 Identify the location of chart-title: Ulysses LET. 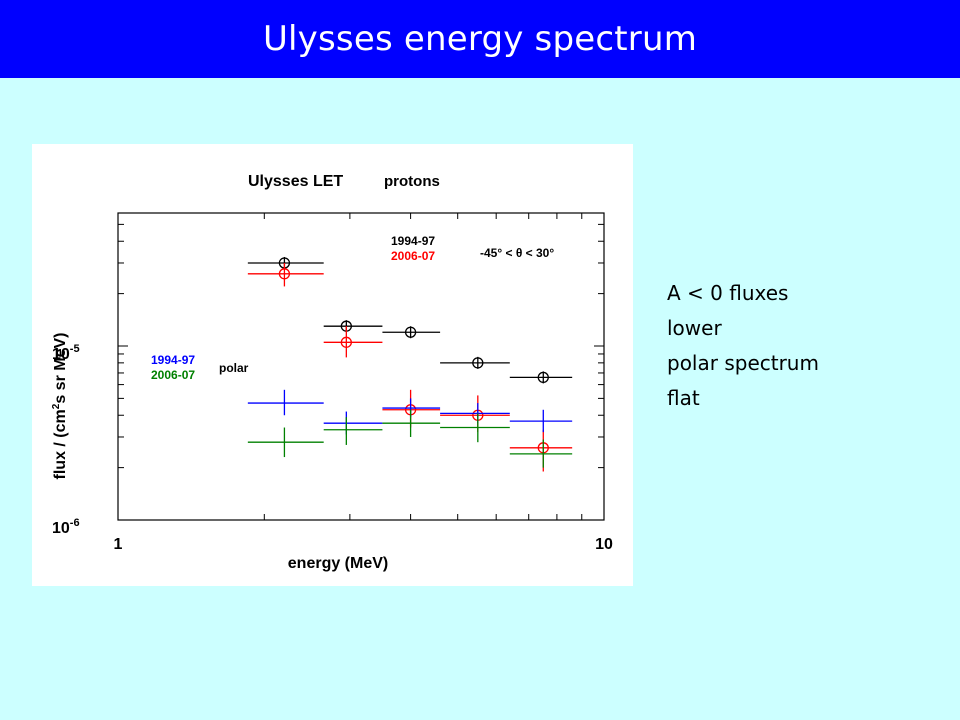
(295, 181).